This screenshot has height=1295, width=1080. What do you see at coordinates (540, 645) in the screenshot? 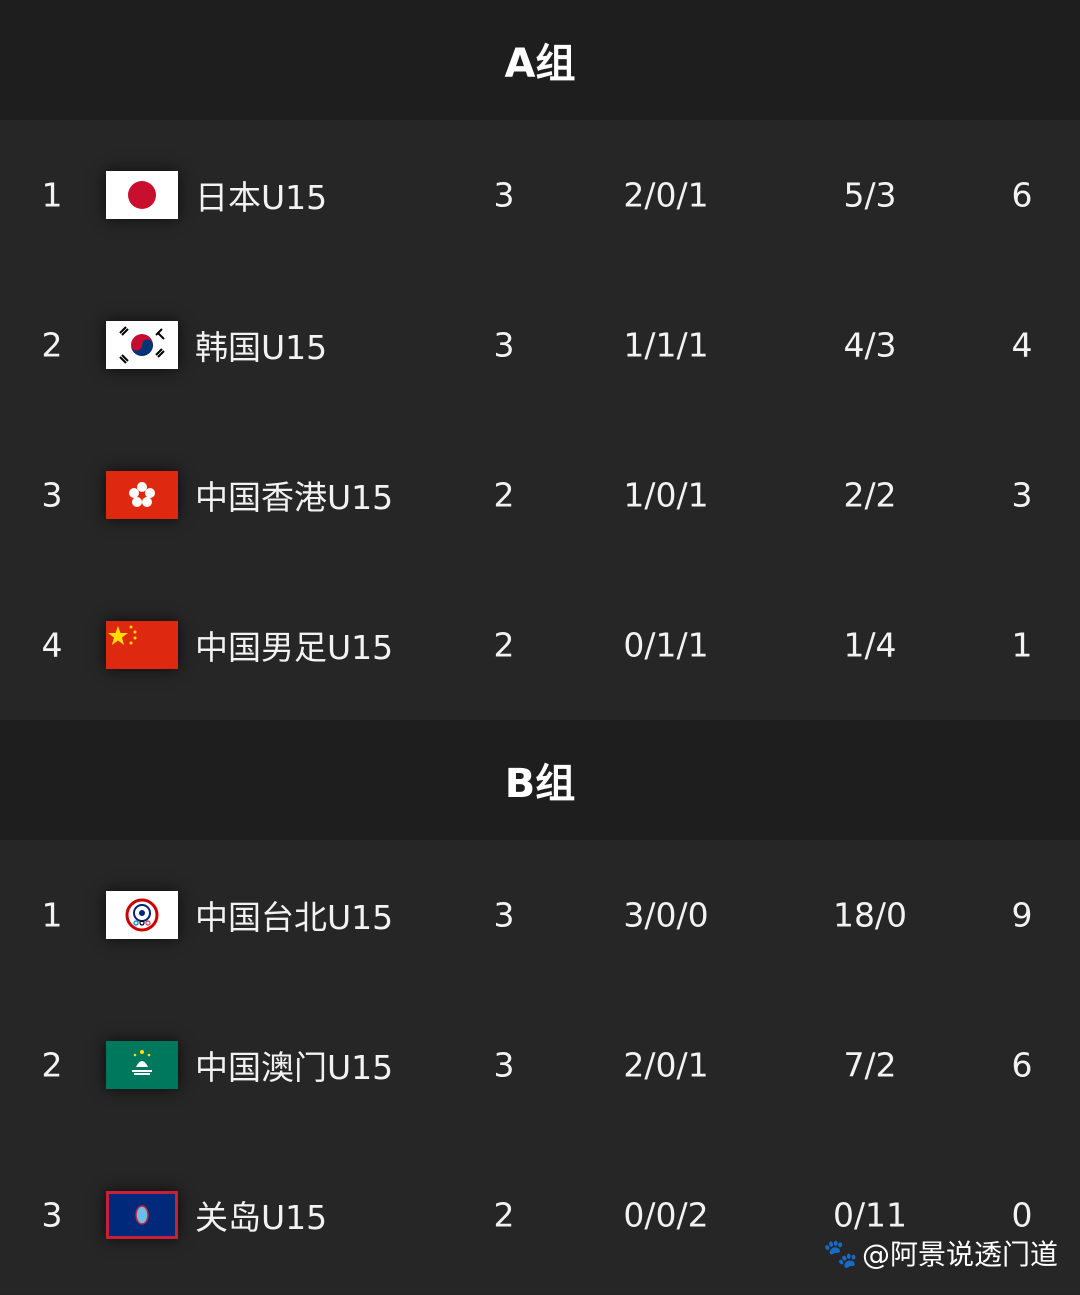
I see `table-row: 4 中国男足U15 2 0/1/1 1/4 1` at bounding box center [540, 645].